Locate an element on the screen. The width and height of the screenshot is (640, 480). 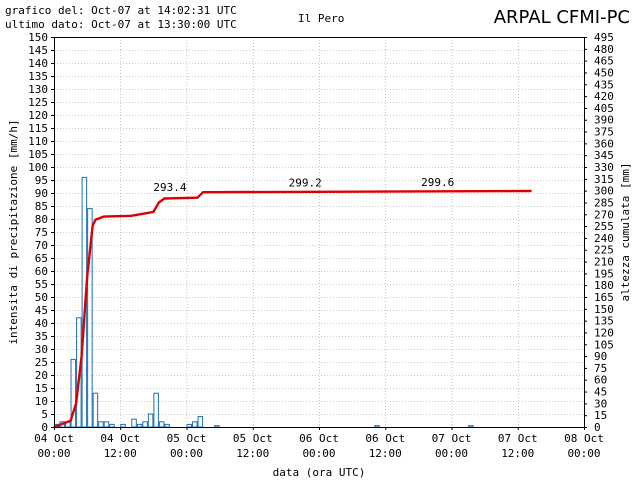
right-axis-tick-label: 195 is located at coordinates (604, 273).